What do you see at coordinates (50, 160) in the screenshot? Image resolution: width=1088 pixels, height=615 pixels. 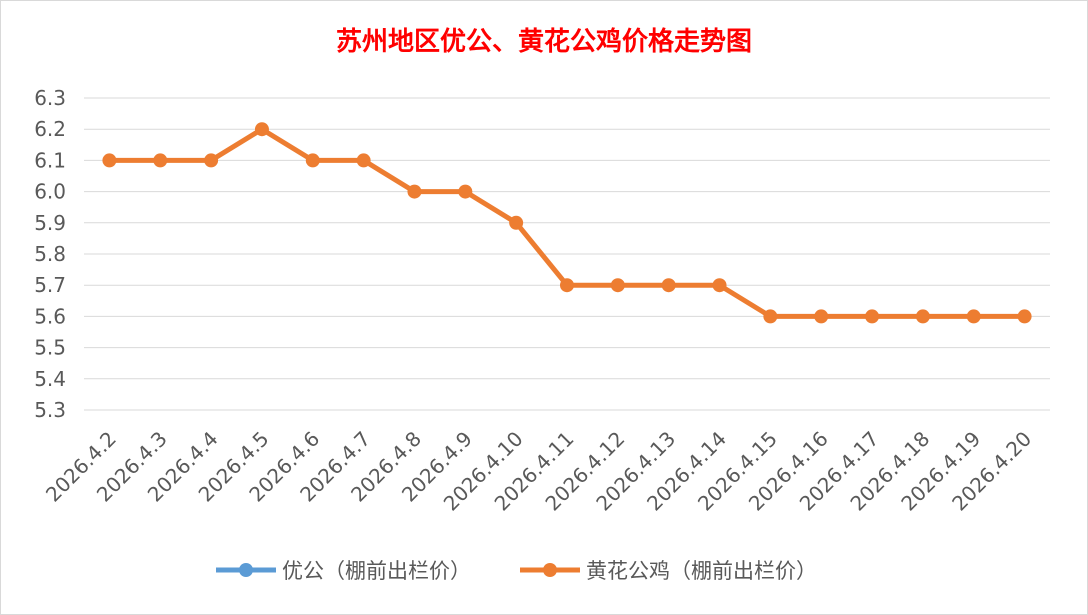 I see `y-tick-label: 6.1` at bounding box center [50, 160].